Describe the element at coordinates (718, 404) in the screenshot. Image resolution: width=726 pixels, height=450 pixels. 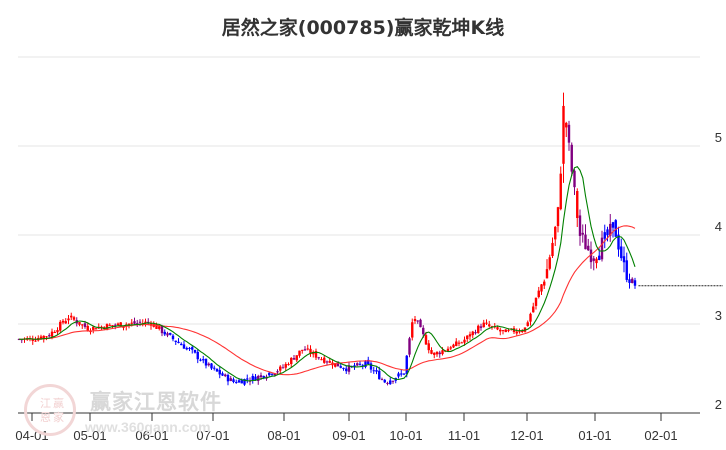
I see `y-tick-label: 2` at that location.